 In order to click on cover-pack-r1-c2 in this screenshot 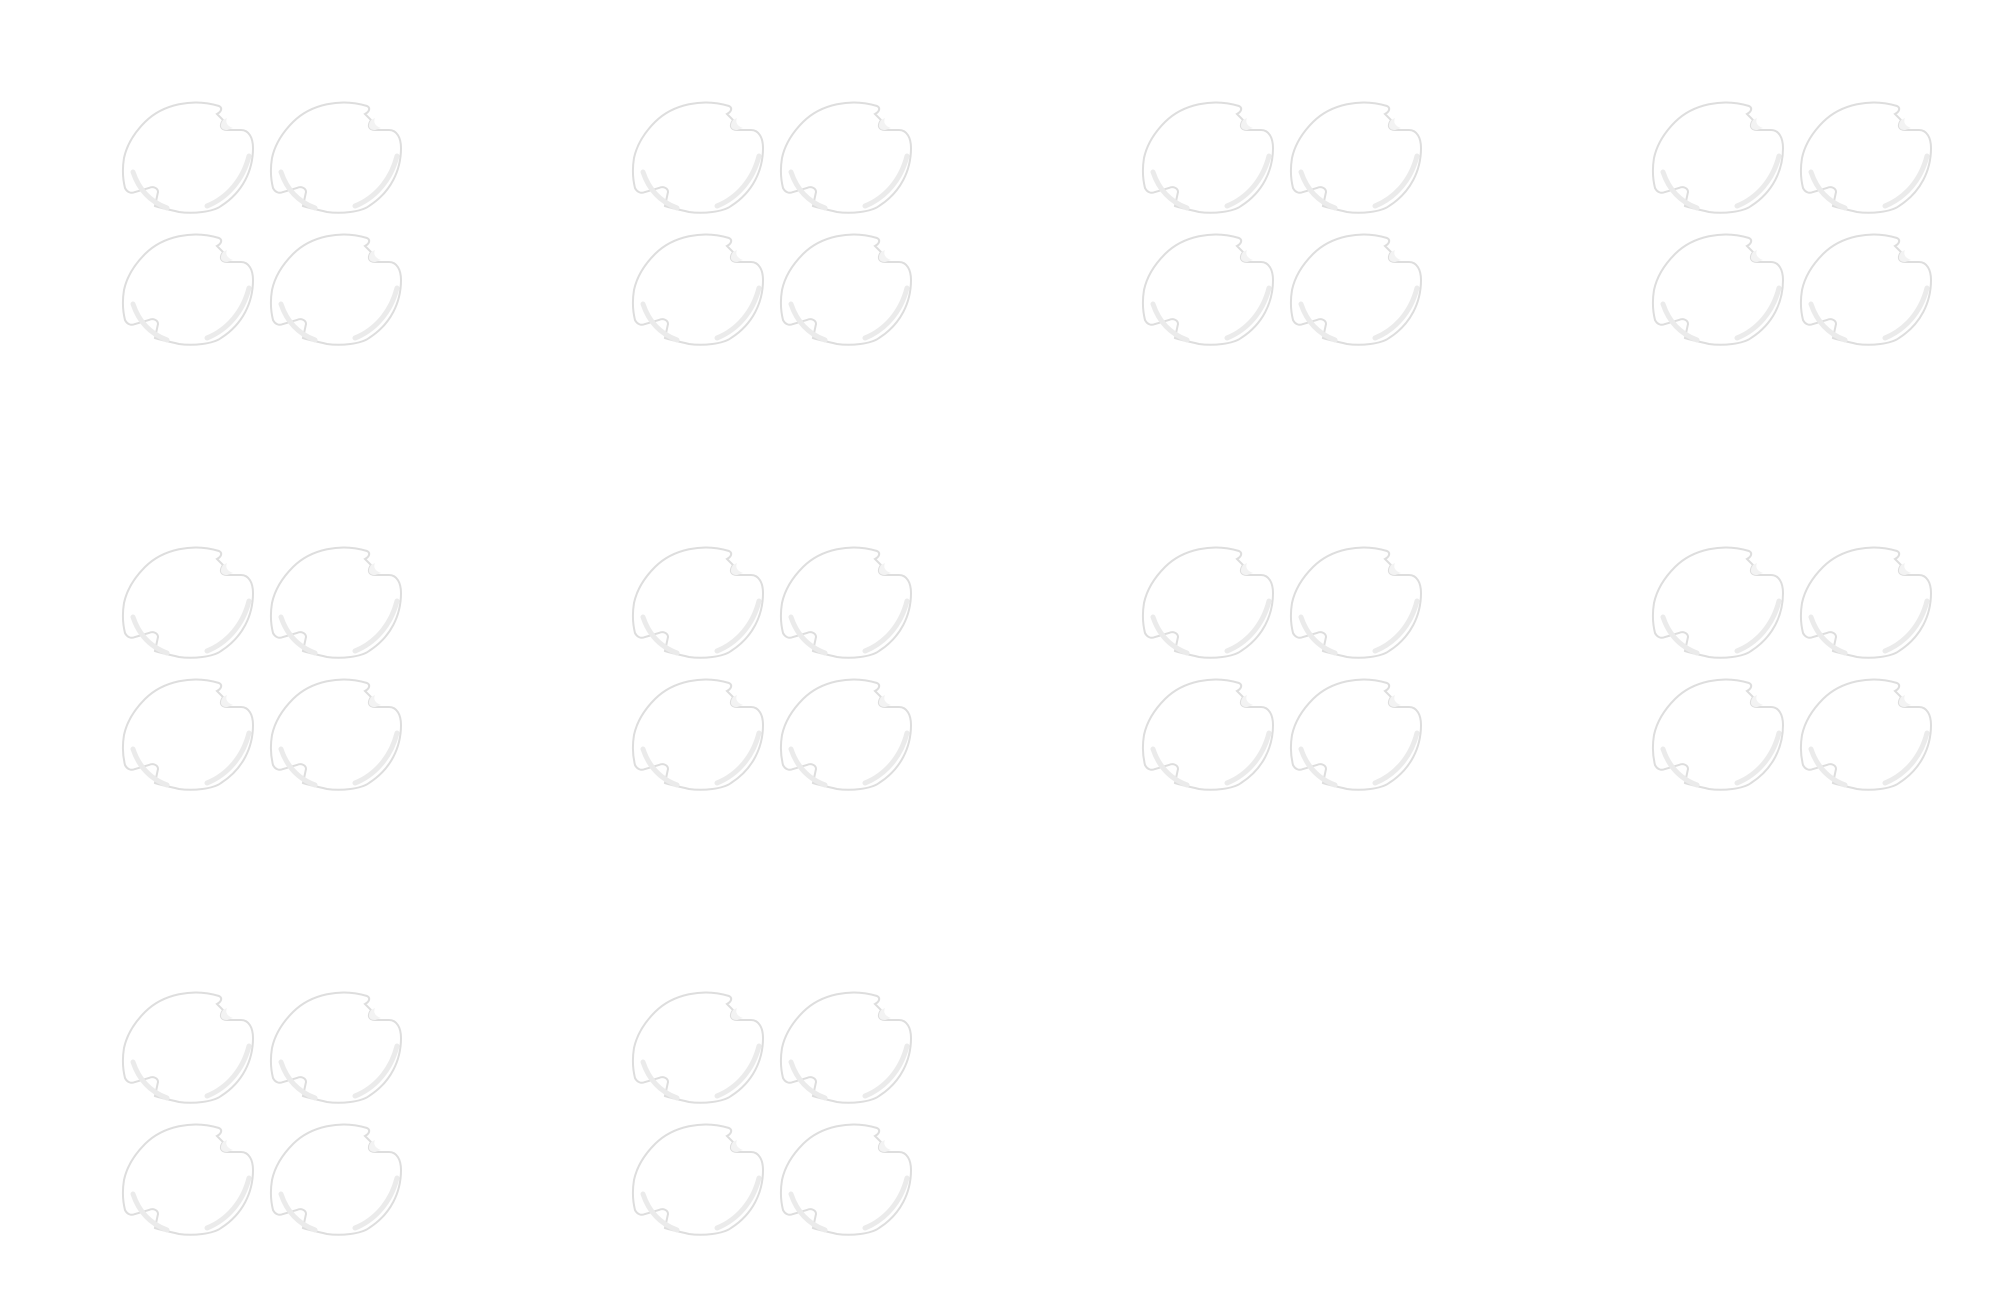, I will do `click(770, 219)`.